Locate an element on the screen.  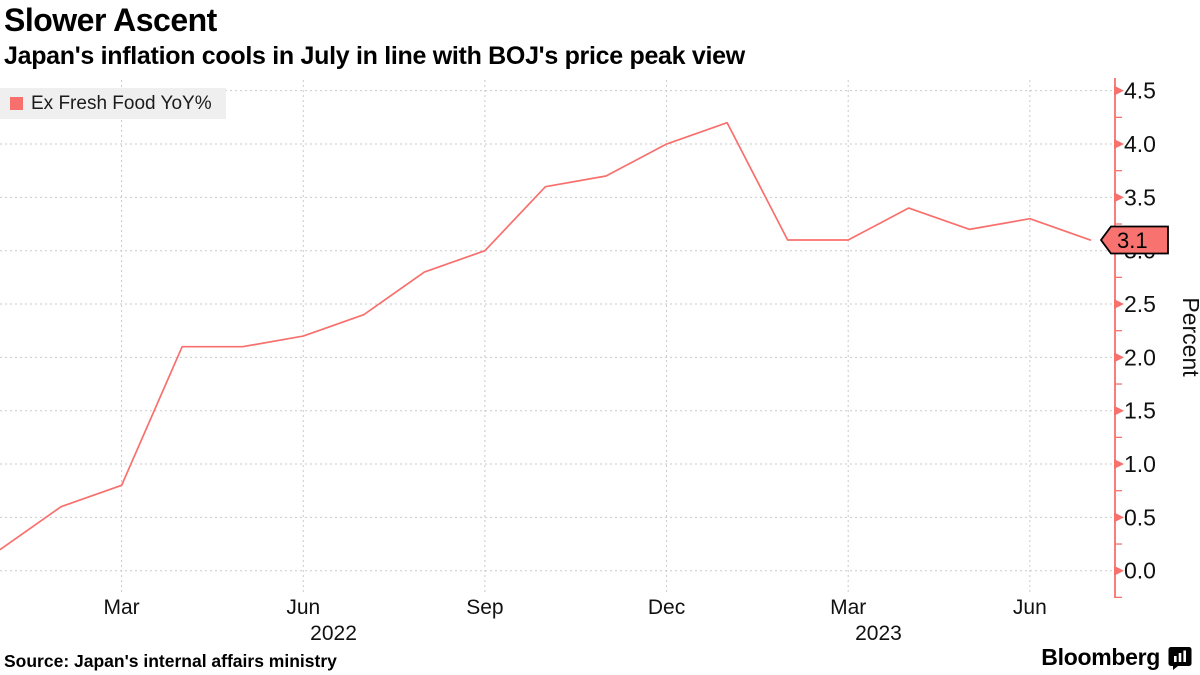
bloomberg-icon is located at coordinates (1180, 658).